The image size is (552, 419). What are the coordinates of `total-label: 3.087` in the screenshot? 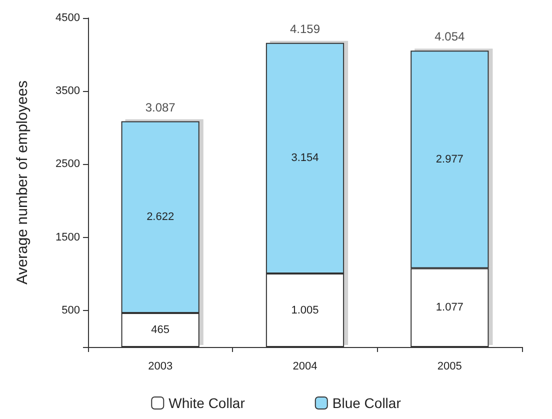 It's located at (160, 107).